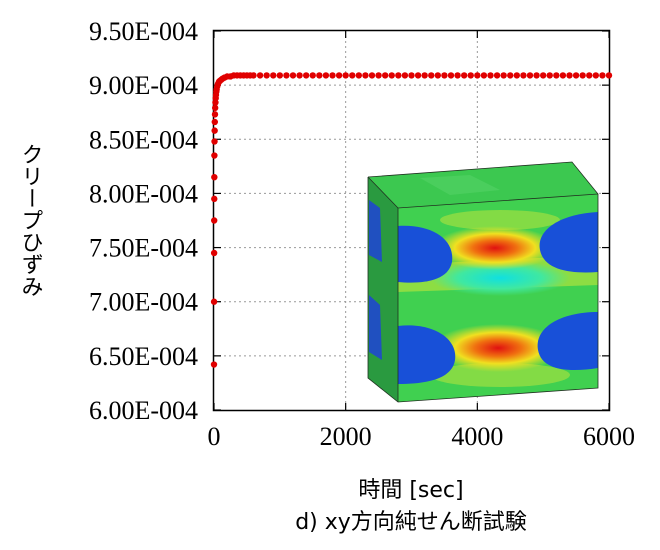 The height and width of the screenshot is (550, 660). What do you see at coordinates (30, 220) in the screenshot?
I see `y-axis-label: クリープひずみ` at bounding box center [30, 220].